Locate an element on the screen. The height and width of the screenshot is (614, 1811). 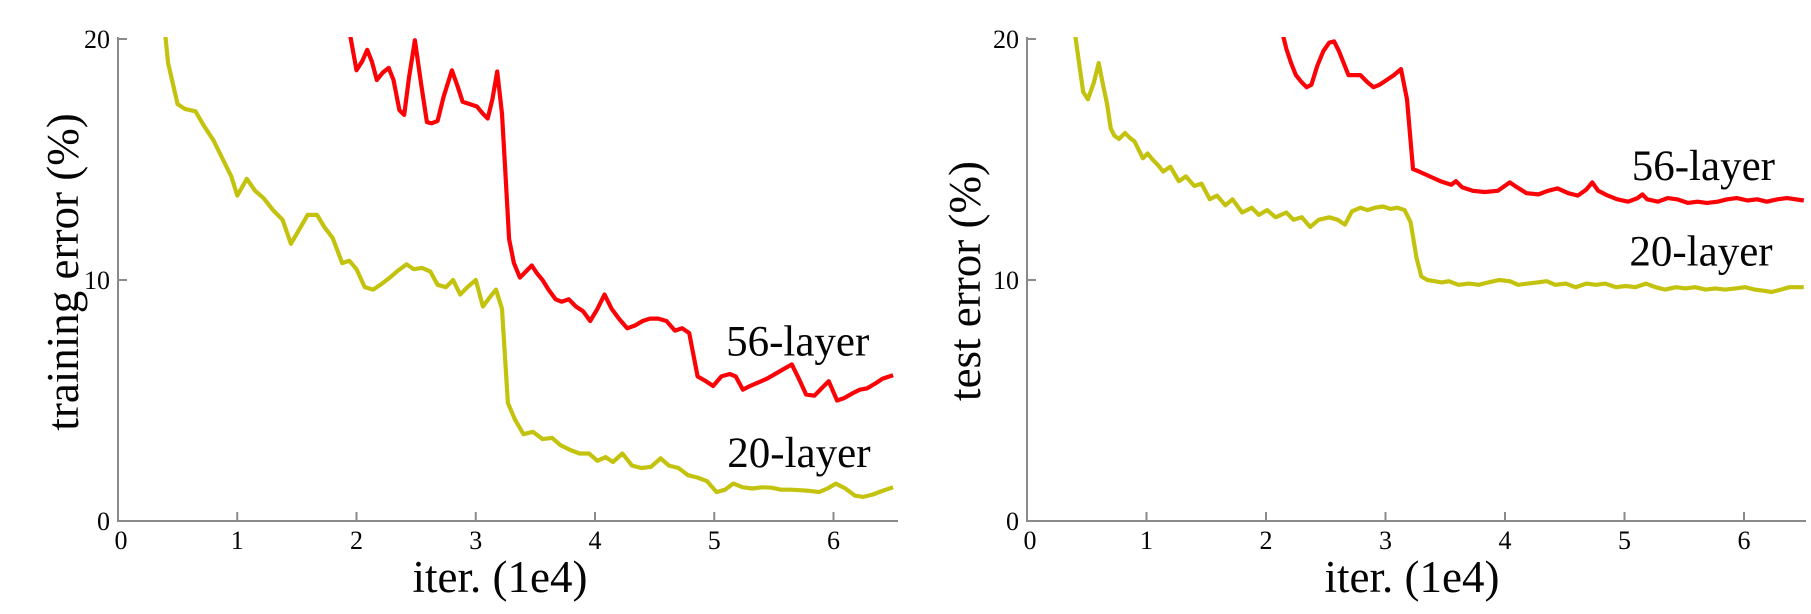
y-axis-label: test error (%) is located at coordinates (965, 281).